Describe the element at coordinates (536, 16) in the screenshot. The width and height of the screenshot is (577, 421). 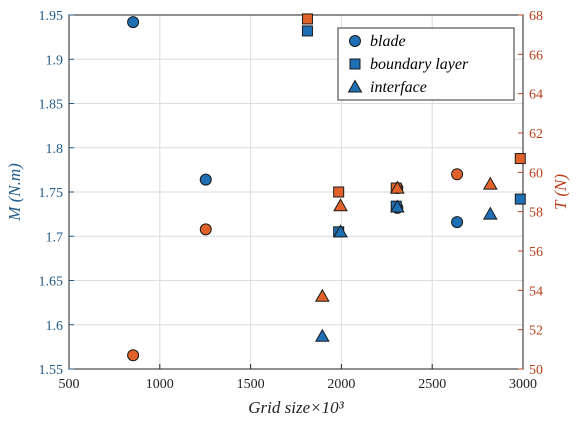
I see `right-y-tick-label: 68` at that location.